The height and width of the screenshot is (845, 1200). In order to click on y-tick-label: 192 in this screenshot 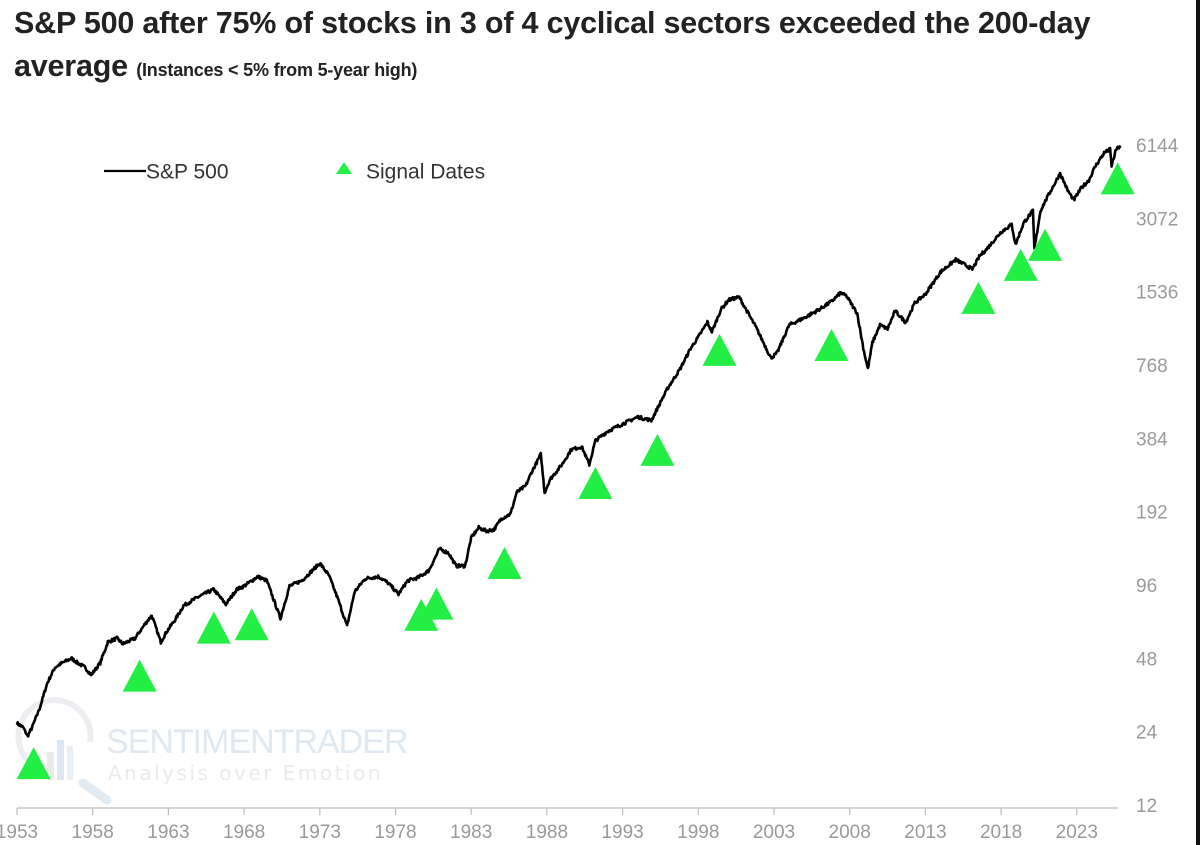, I will do `click(1152, 513)`.